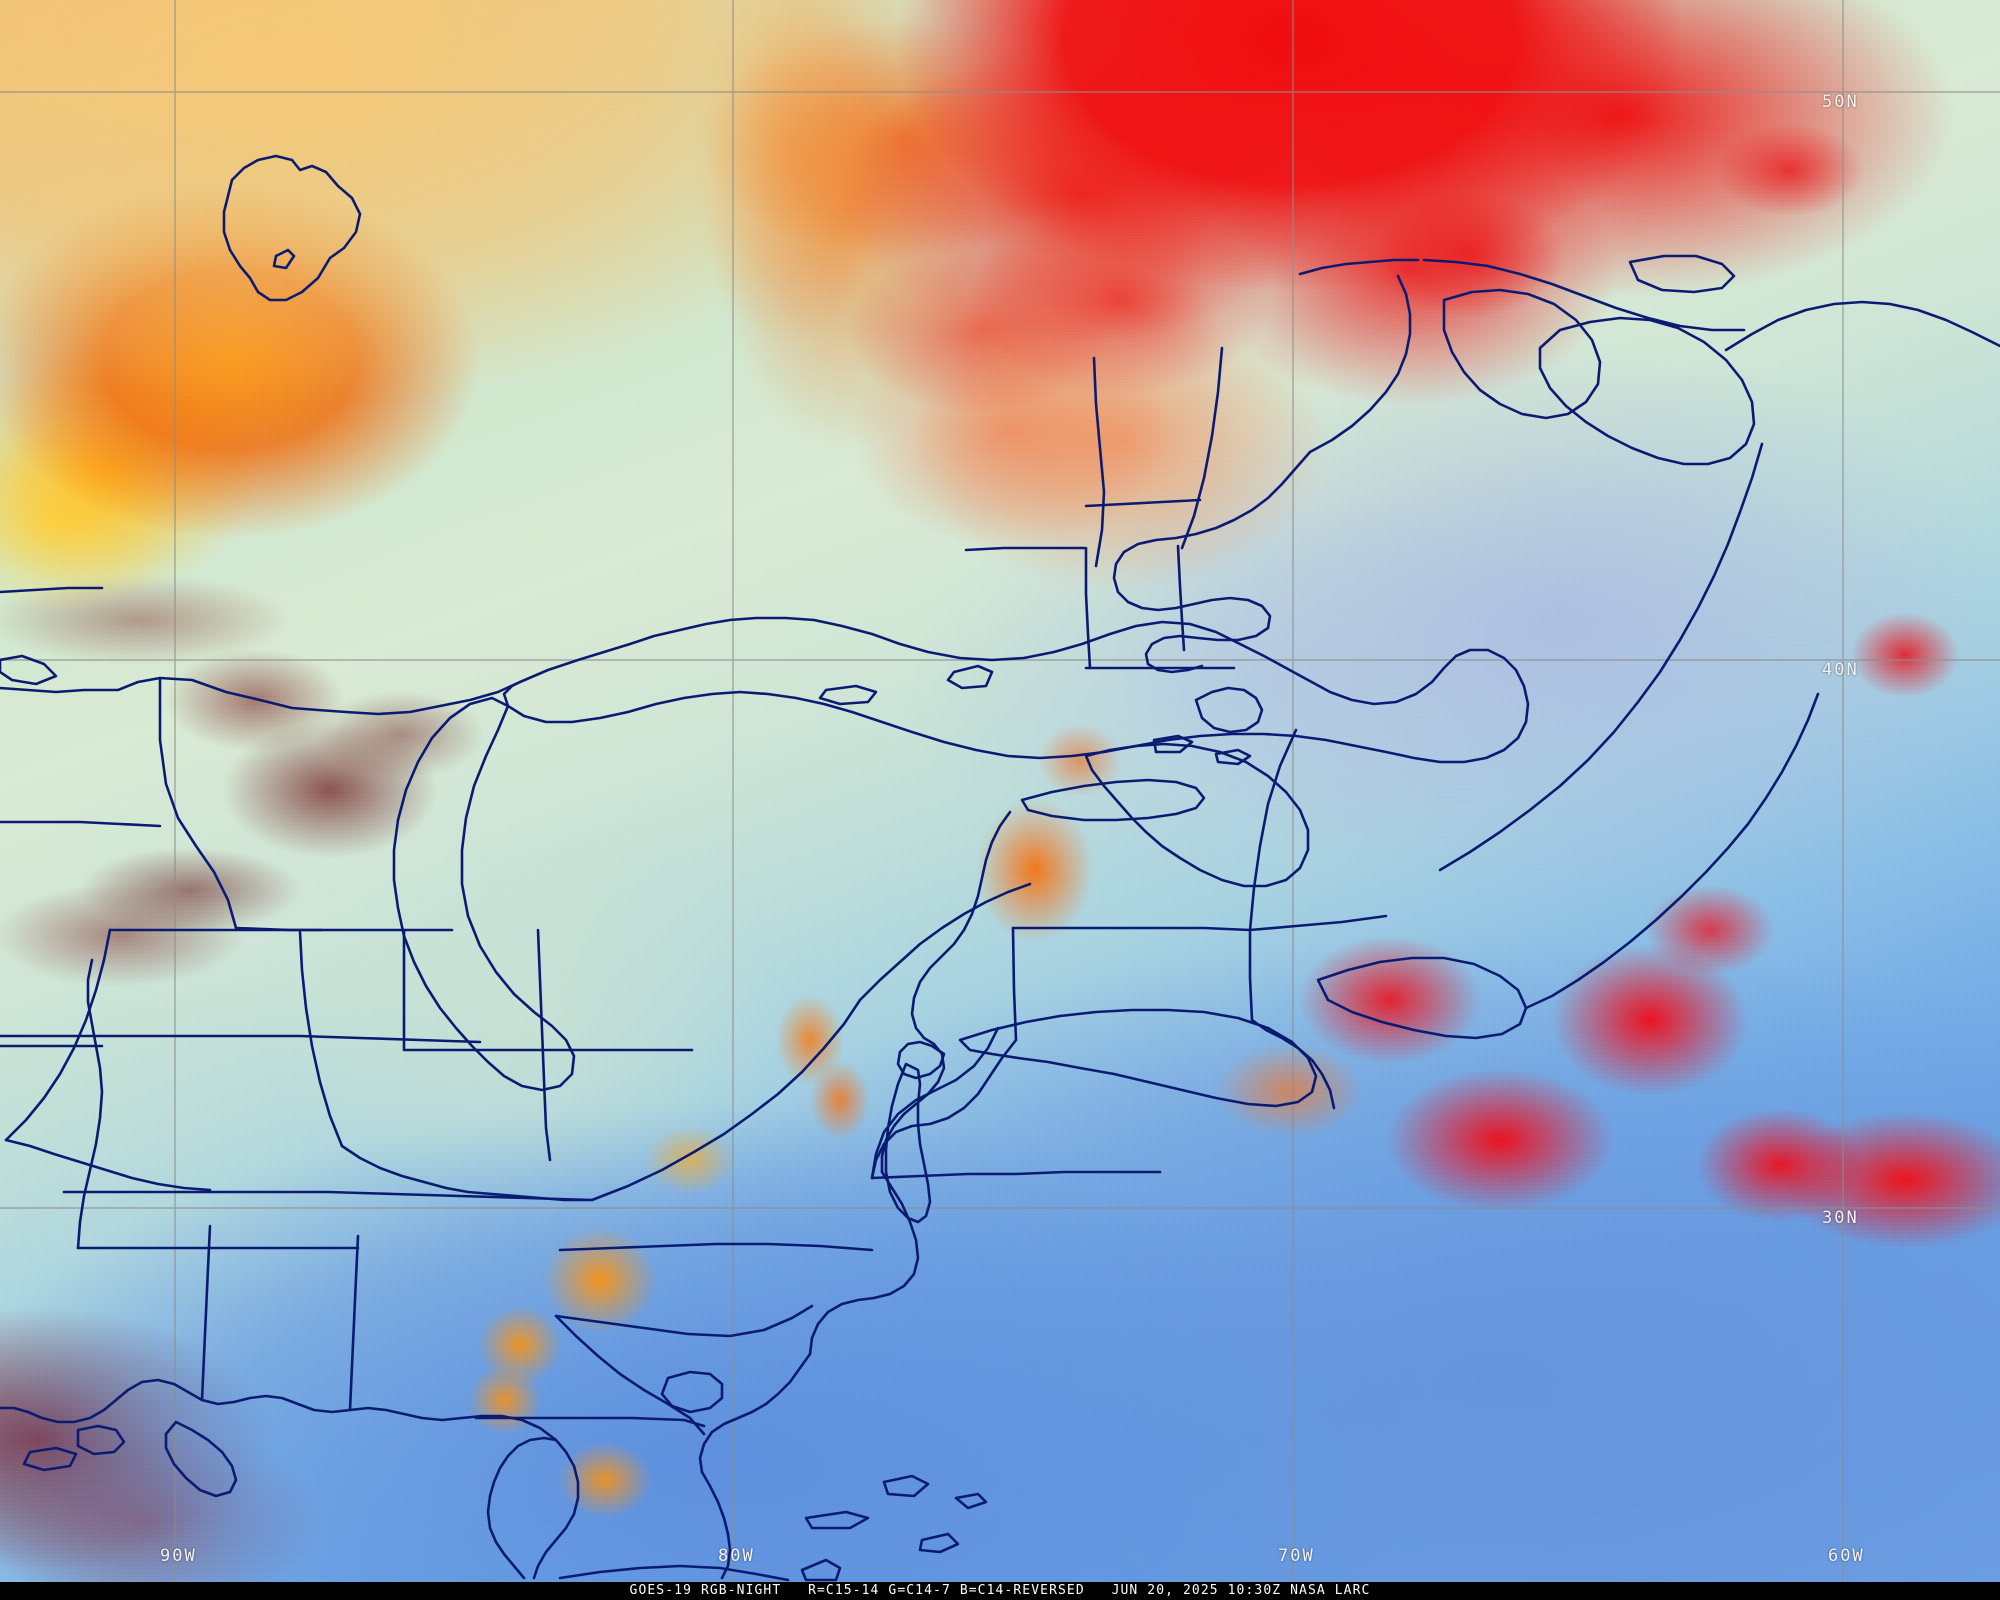  I want to click on delaware-bay, so click(921, 1060).